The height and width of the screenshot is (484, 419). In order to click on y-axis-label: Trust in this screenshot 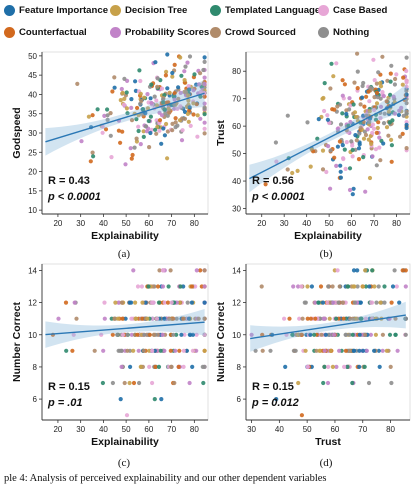, I will do `click(221, 133)`.